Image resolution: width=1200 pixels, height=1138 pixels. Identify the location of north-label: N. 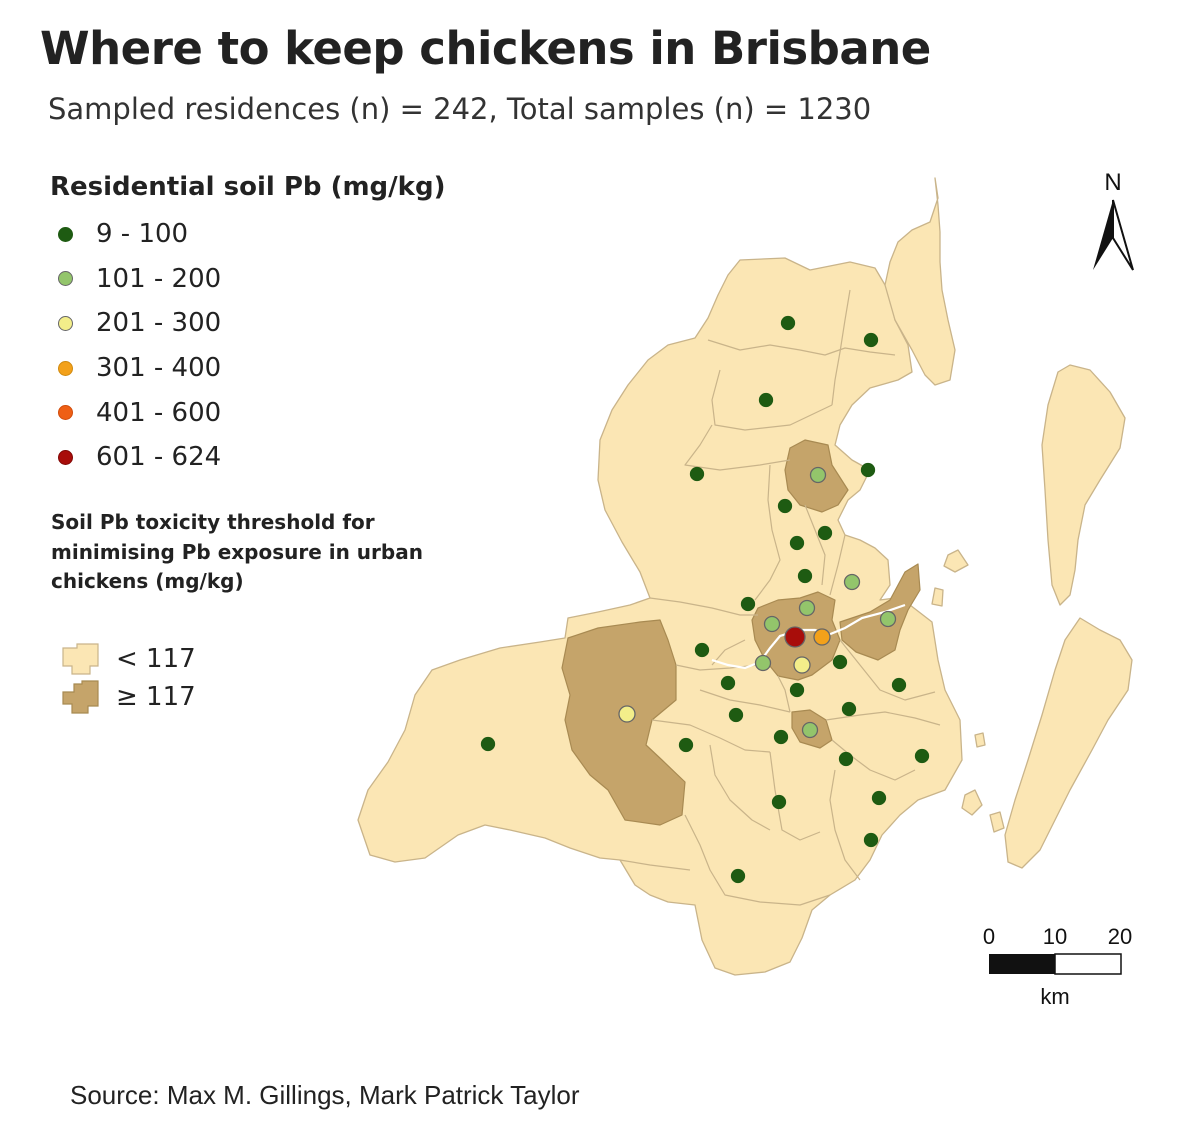
(1112, 182).